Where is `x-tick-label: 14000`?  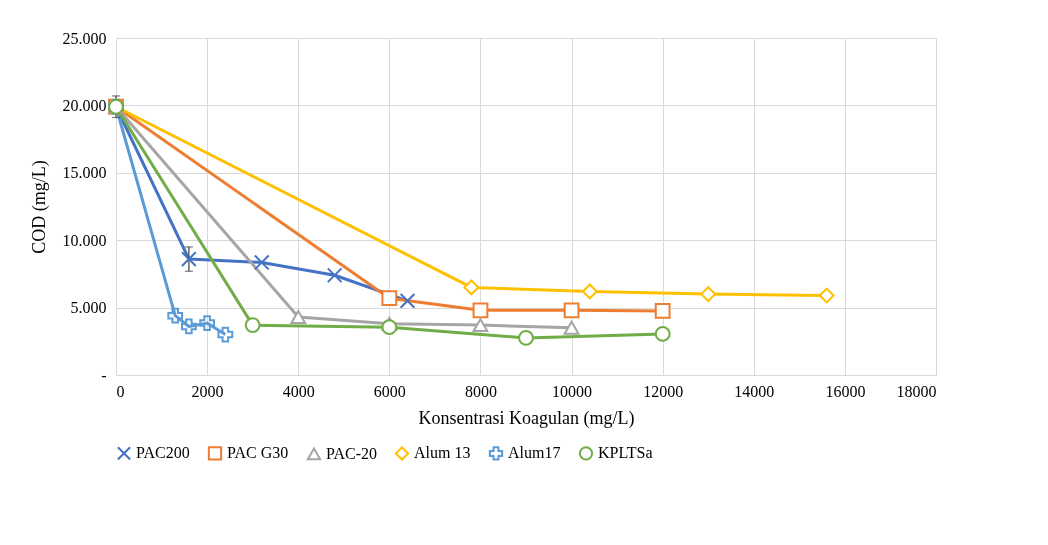
x-tick-label: 14000 is located at coordinates (754, 391).